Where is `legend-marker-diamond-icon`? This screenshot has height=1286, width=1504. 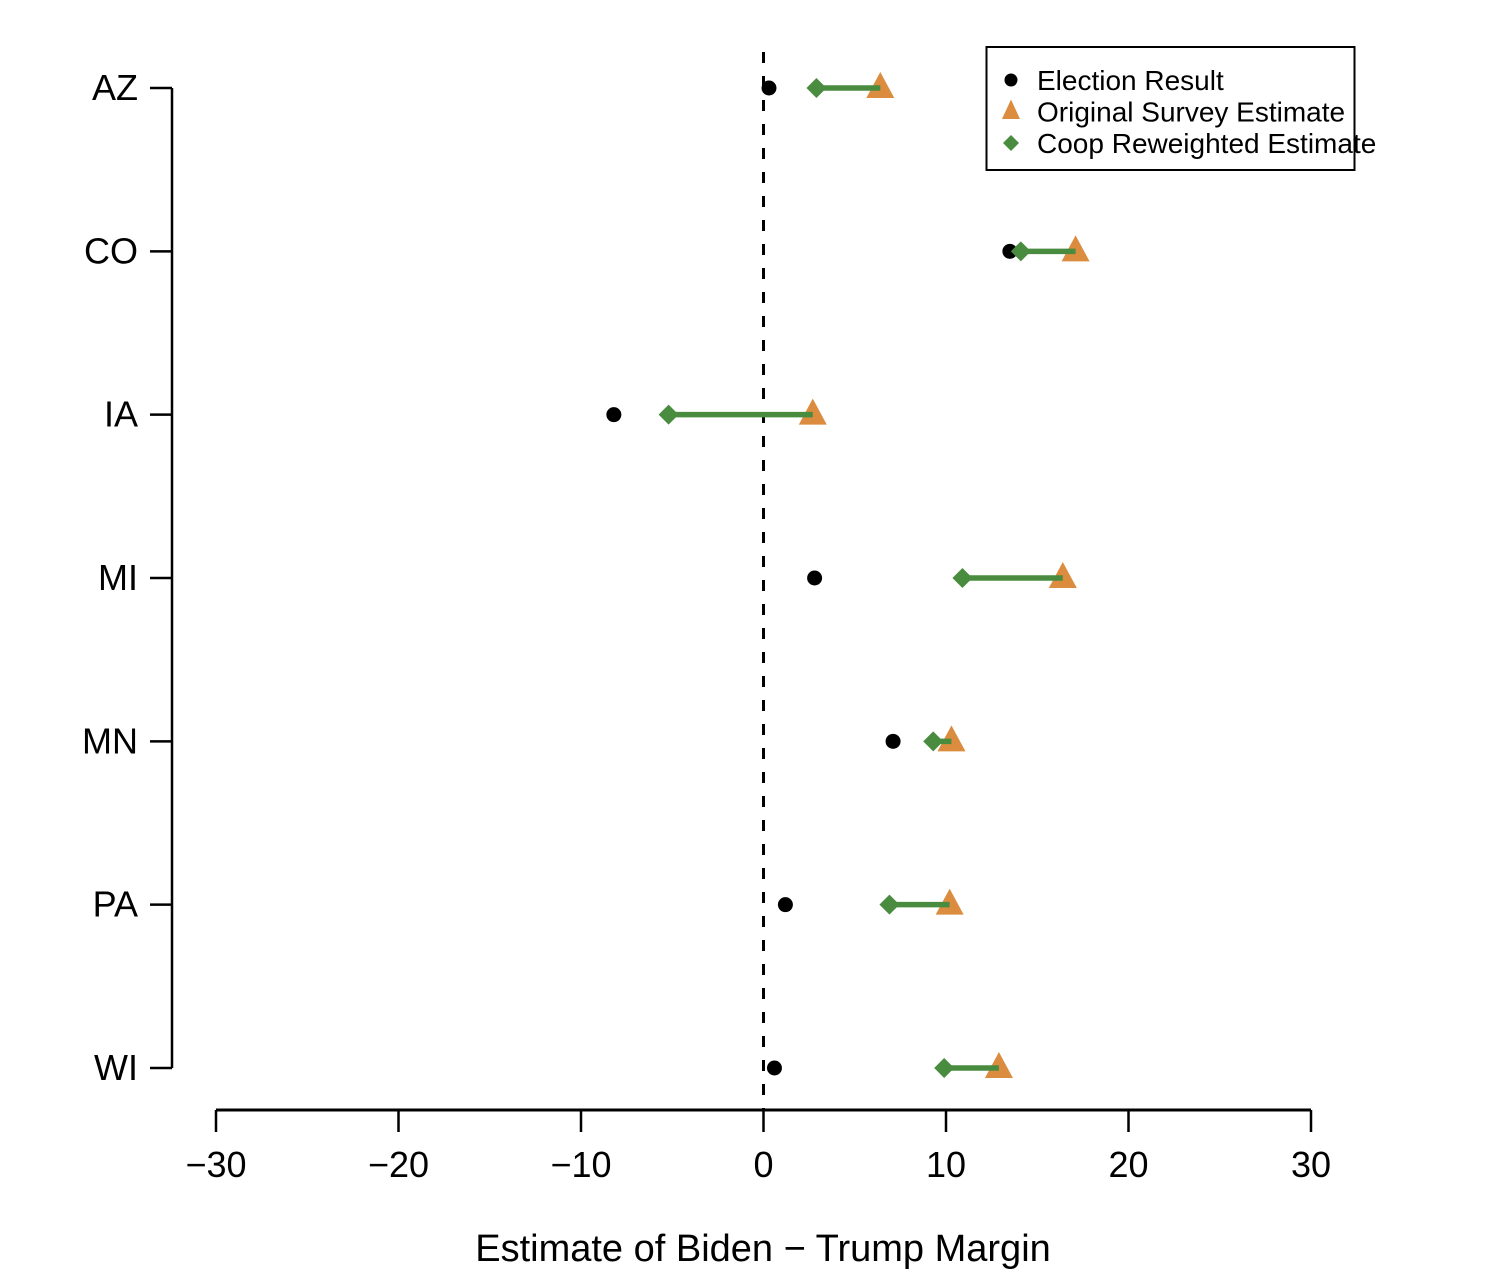
legend-marker-diamond-icon is located at coordinates (1011, 143).